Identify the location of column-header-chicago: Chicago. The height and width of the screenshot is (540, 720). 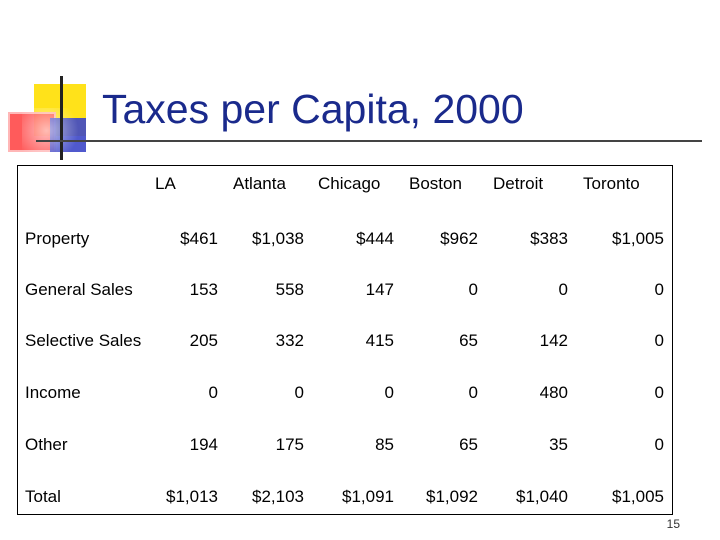
(349, 183).